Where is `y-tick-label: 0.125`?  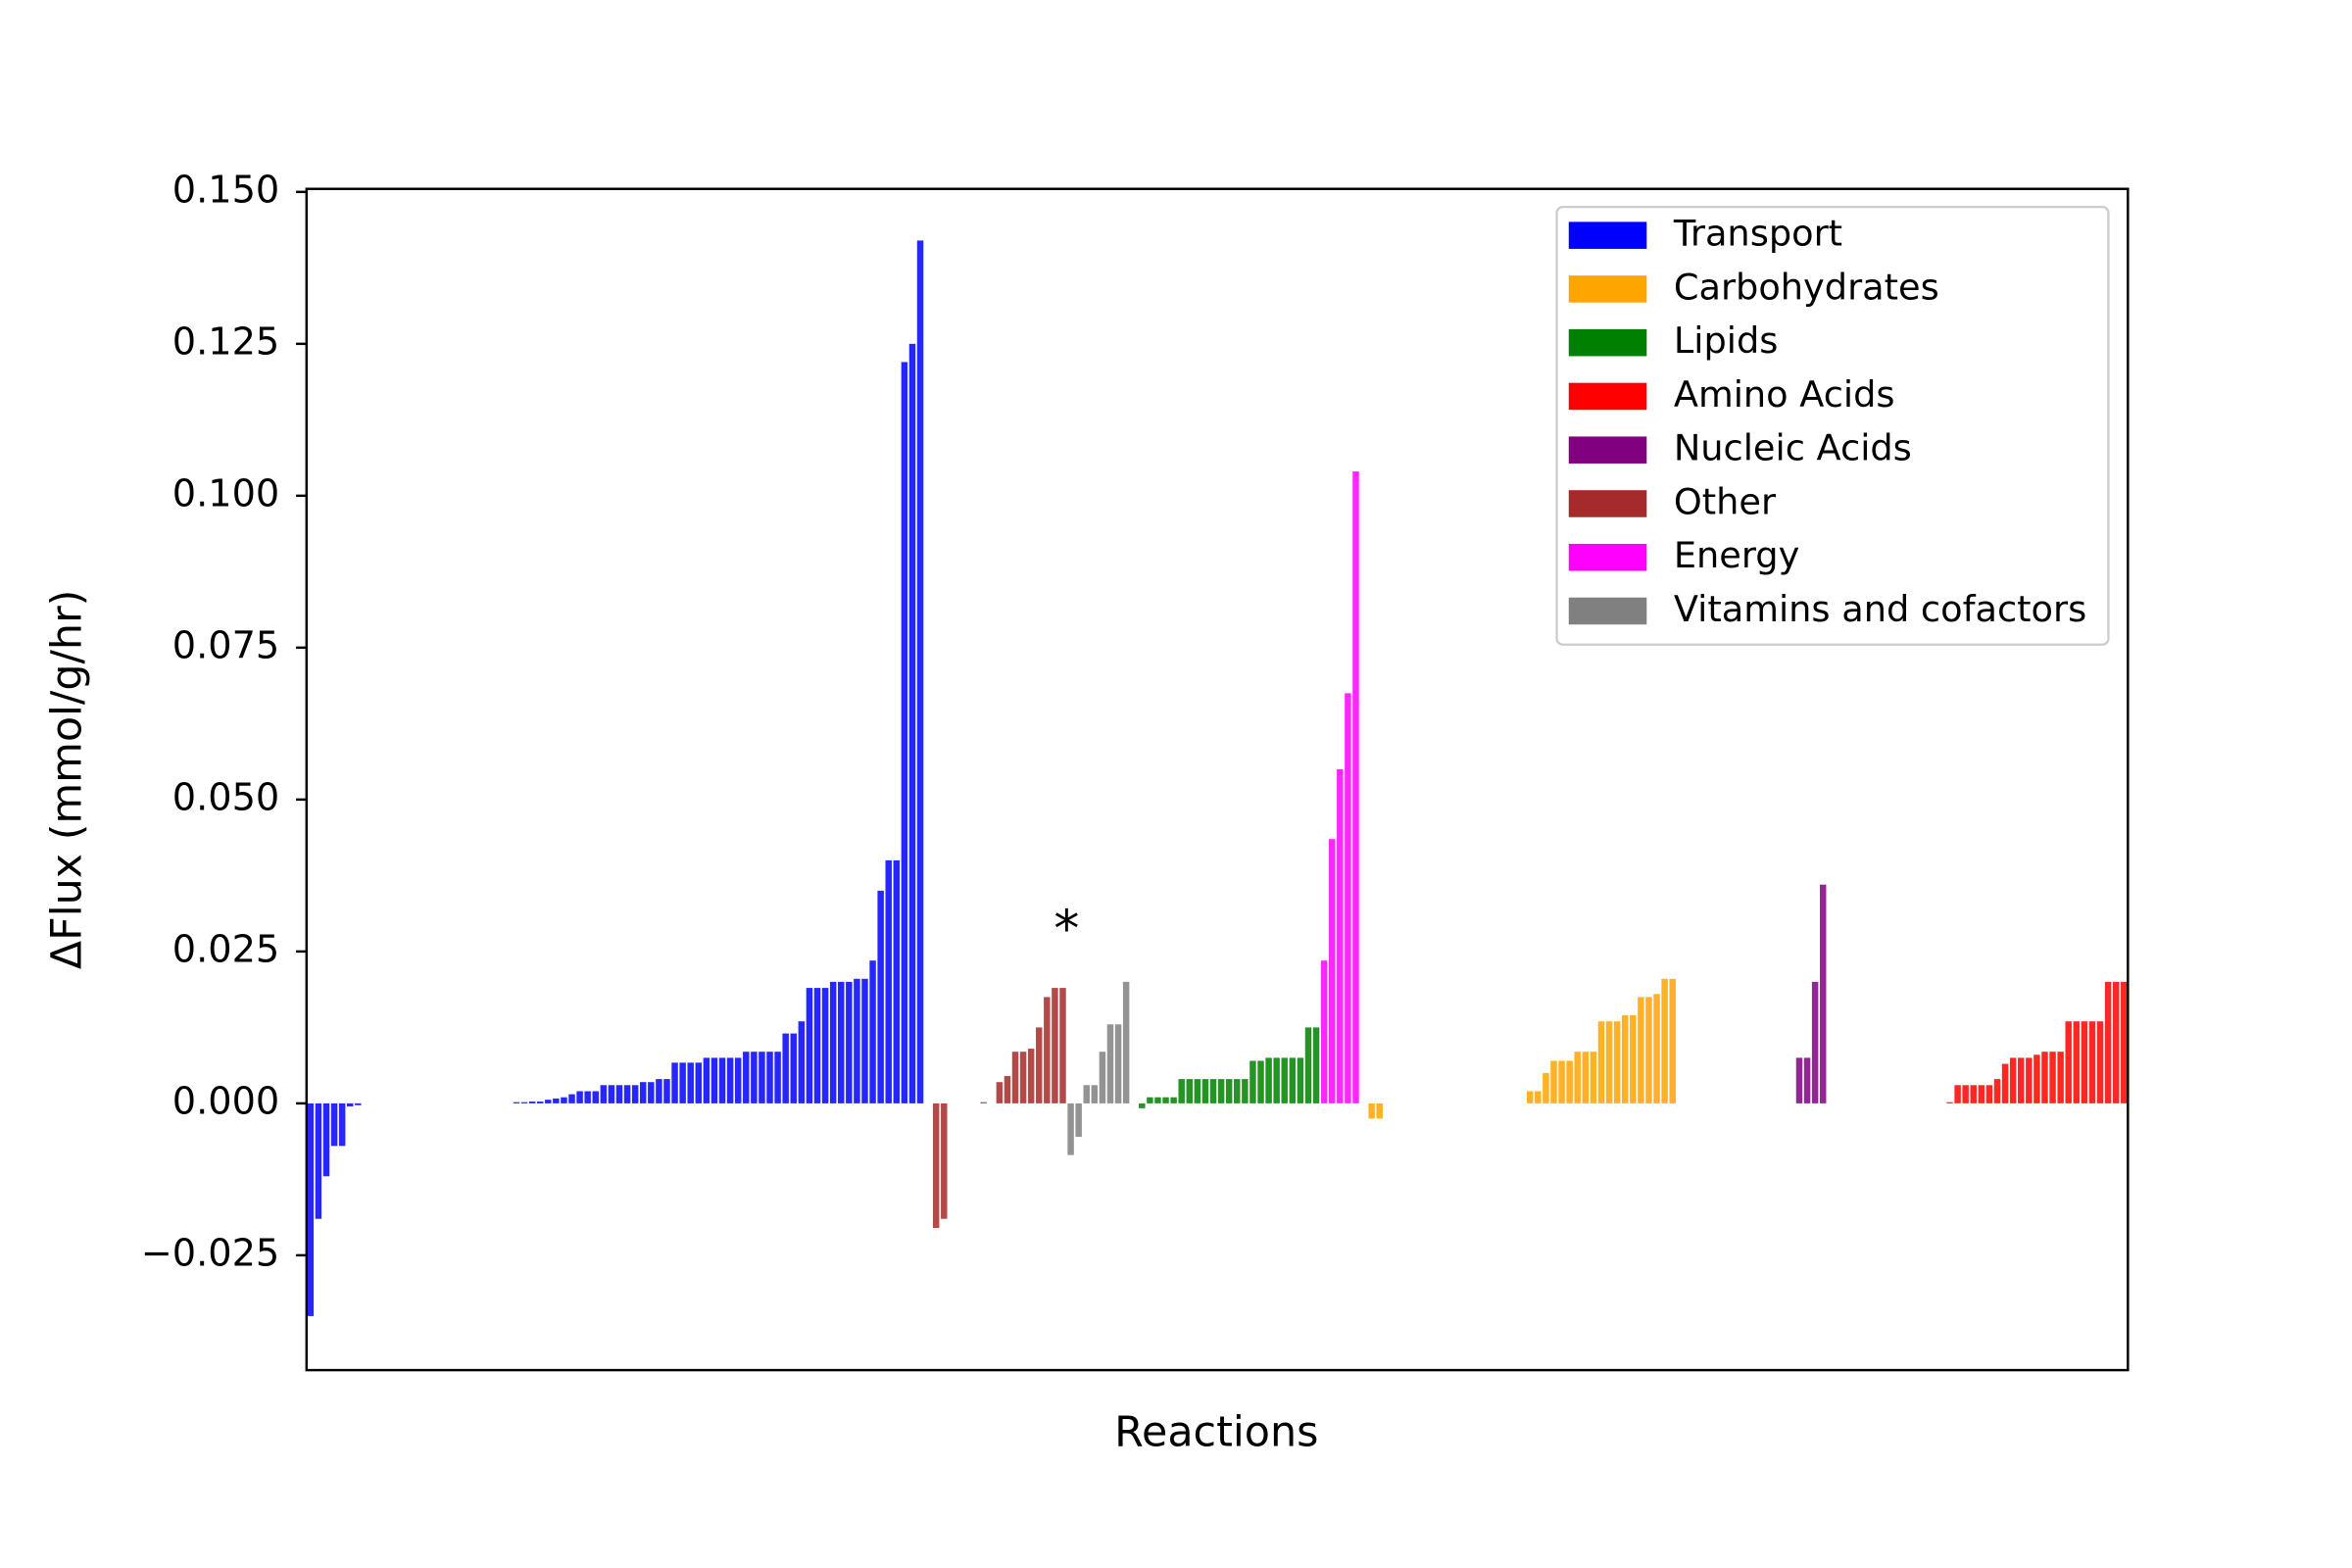
y-tick-label: 0.125 is located at coordinates (225, 342).